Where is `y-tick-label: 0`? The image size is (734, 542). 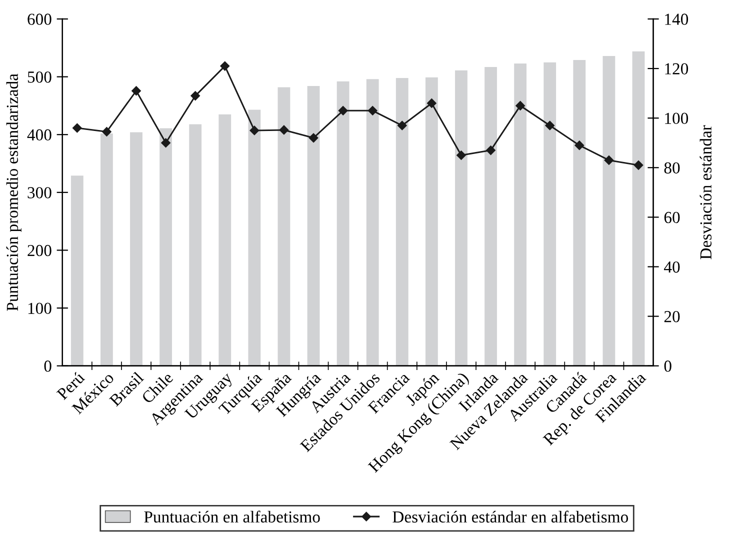
y-tick-label: 0 is located at coordinates (48, 366).